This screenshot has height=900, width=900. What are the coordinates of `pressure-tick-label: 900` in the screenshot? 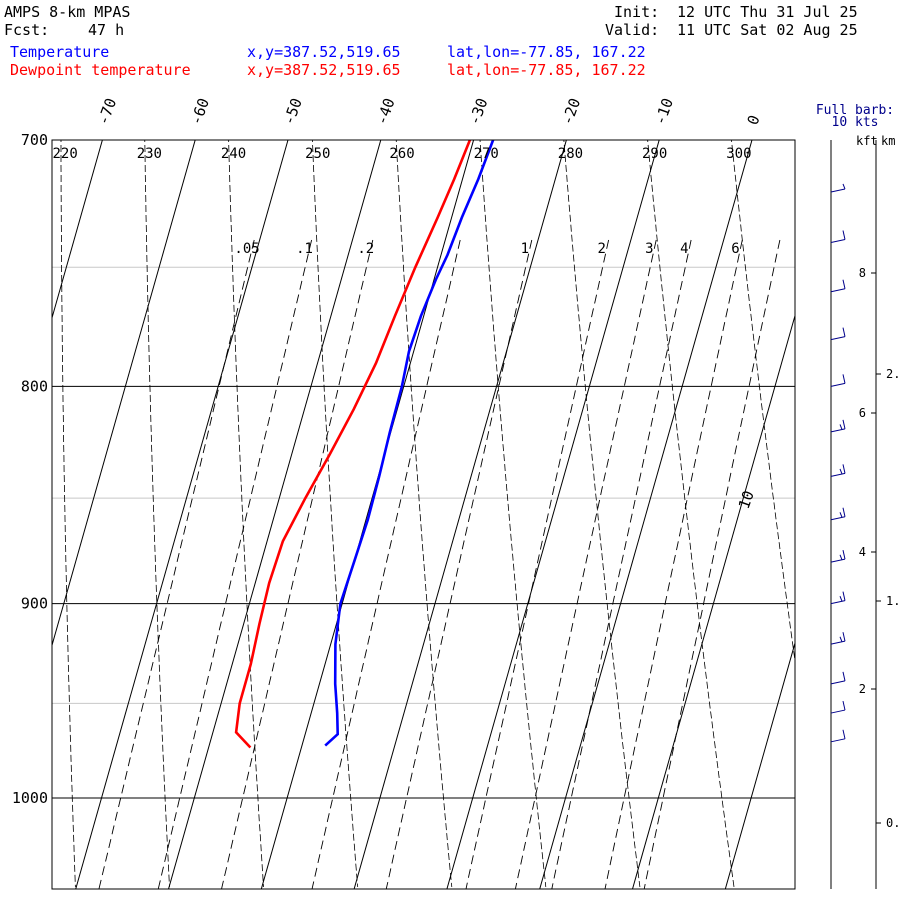 It's located at (34, 604).